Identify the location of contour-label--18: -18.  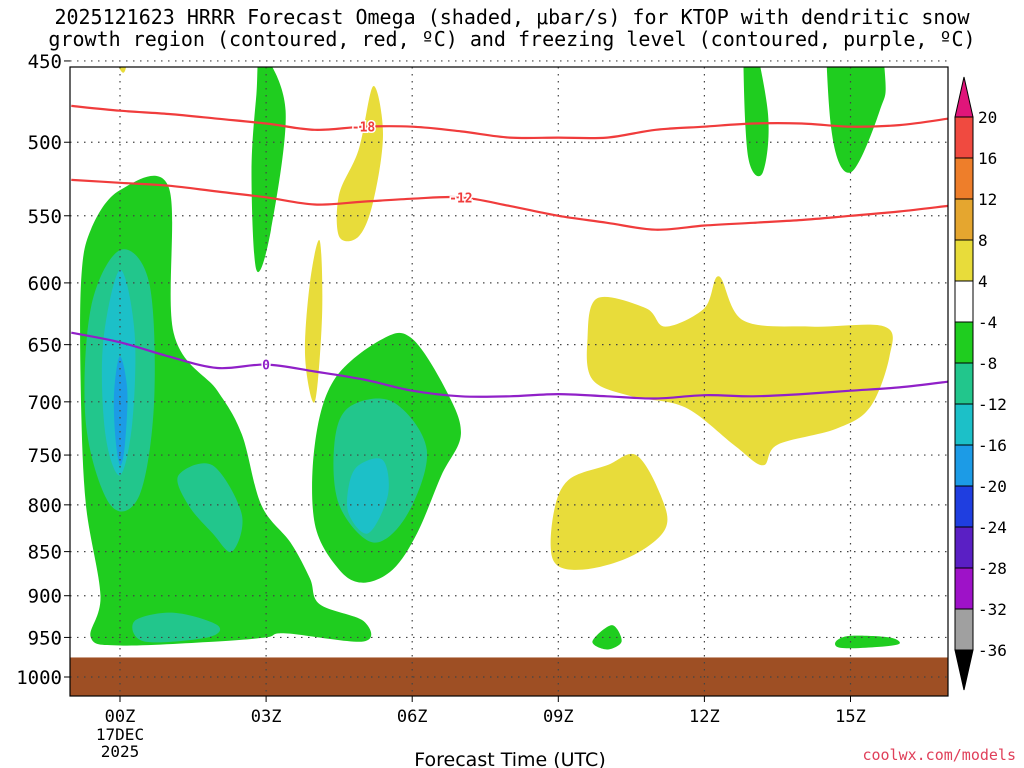
(364, 128).